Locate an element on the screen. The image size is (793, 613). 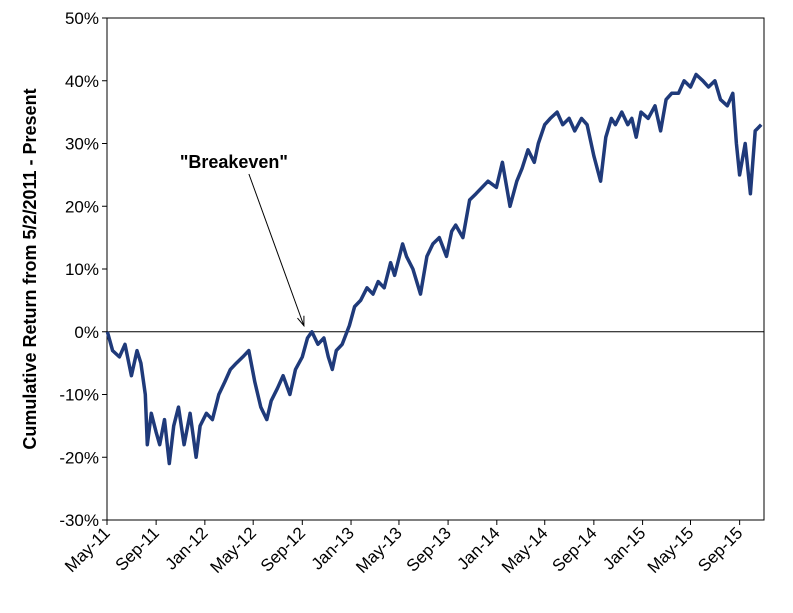
y-axis-ticks: 50% 40% 30% 20% 10% 0% -10% -20% -30% is located at coordinates (83, 269).